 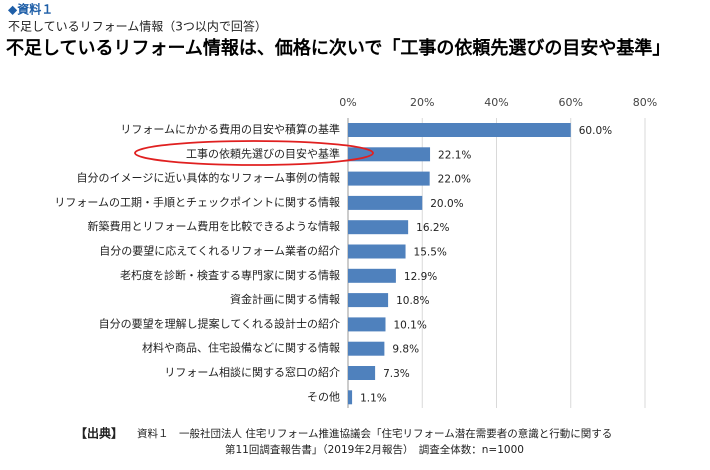 I want to click on x-tick-label: 0%, so click(x=347, y=102).